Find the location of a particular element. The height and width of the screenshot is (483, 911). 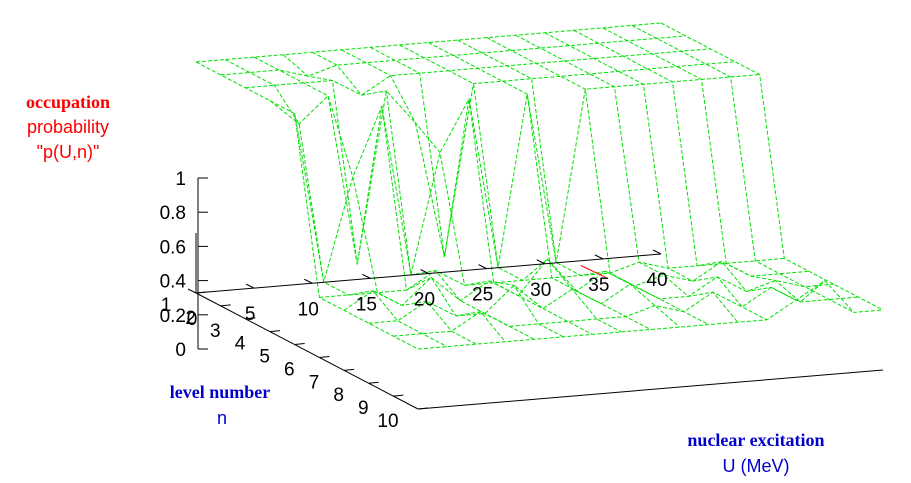

x-tick-label: 40 is located at coordinates (656, 280).